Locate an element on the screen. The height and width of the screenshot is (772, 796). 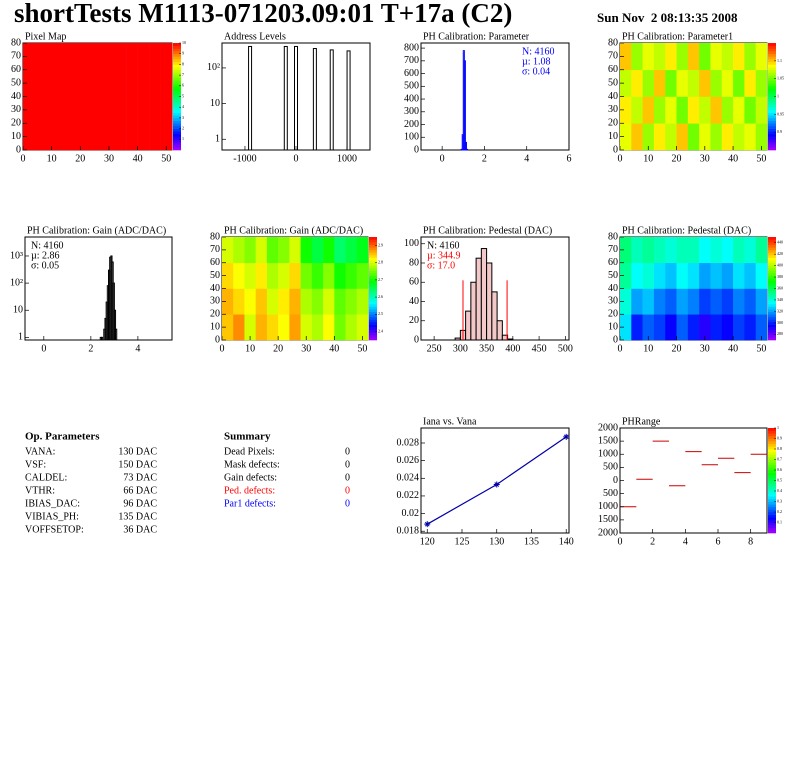
summary-label: Par1 defects: is located at coordinates (250, 503).